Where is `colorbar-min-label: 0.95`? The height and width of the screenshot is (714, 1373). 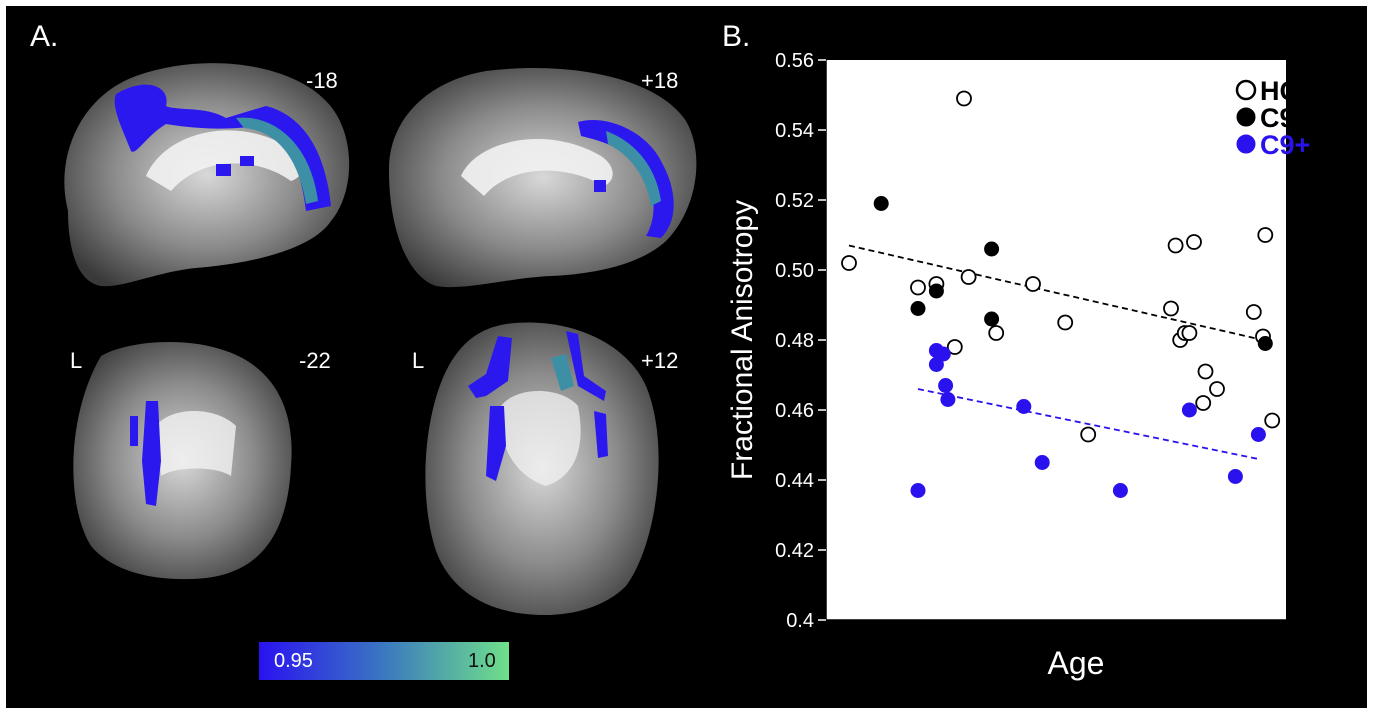 colorbar-min-label: 0.95 is located at coordinates (293, 661).